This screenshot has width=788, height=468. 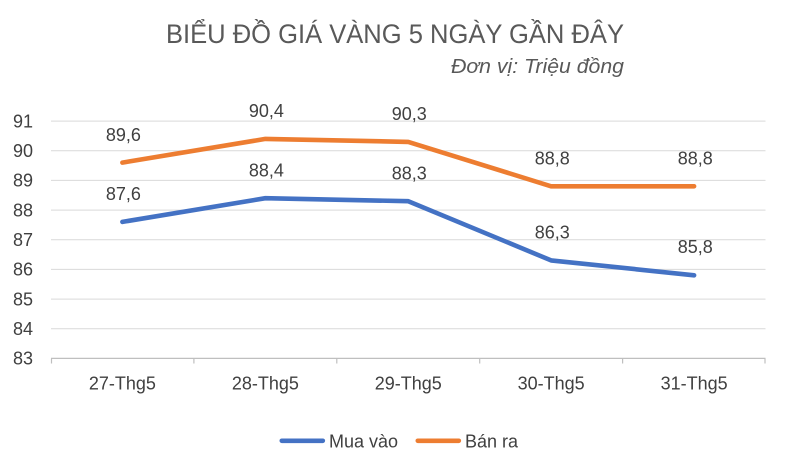 I want to click on svg-text: 30-Thg5, so click(x=551, y=384).